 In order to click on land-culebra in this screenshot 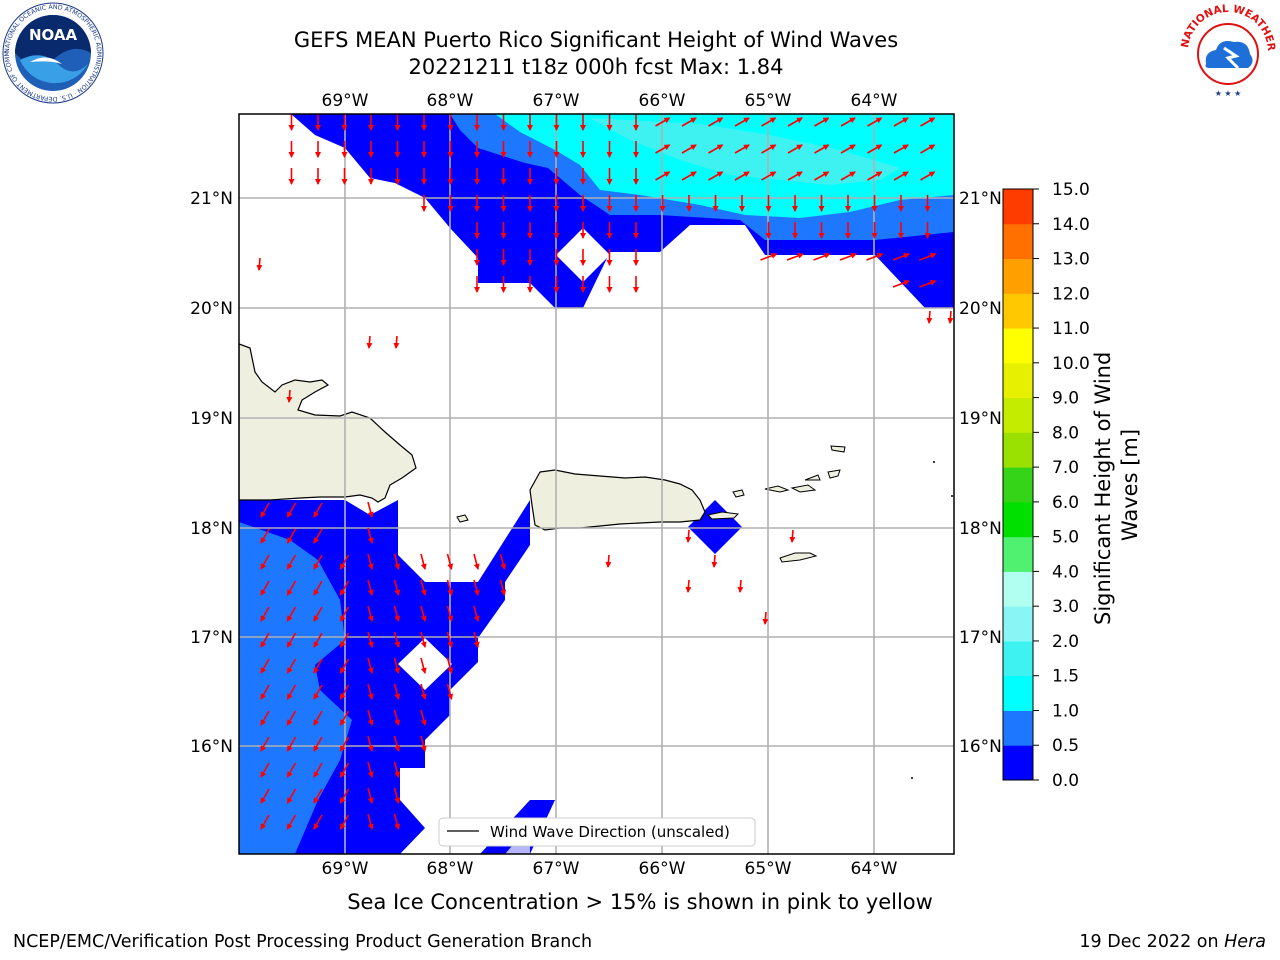, I will do `click(738, 493)`.